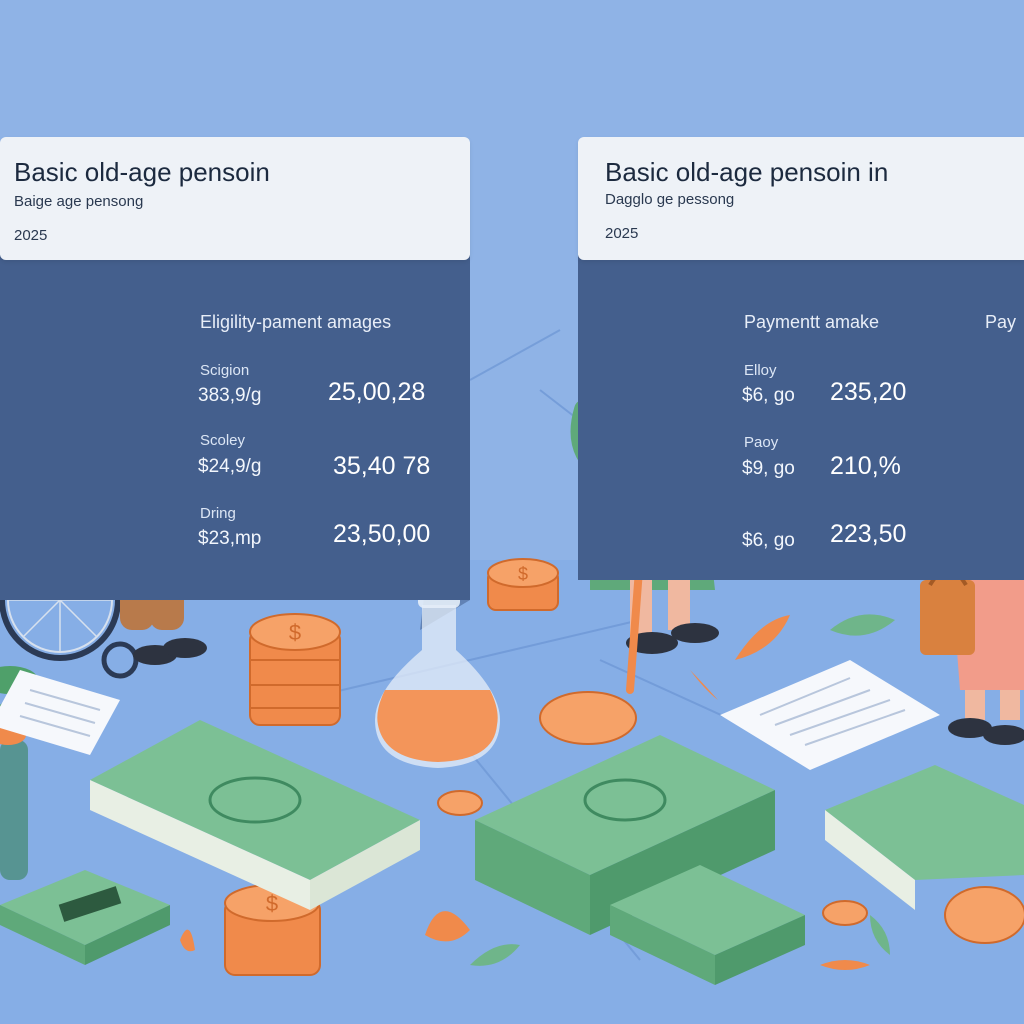 The height and width of the screenshot is (1024, 1024). I want to click on left-panel-heading: Eligility-pament amages, so click(296, 322).